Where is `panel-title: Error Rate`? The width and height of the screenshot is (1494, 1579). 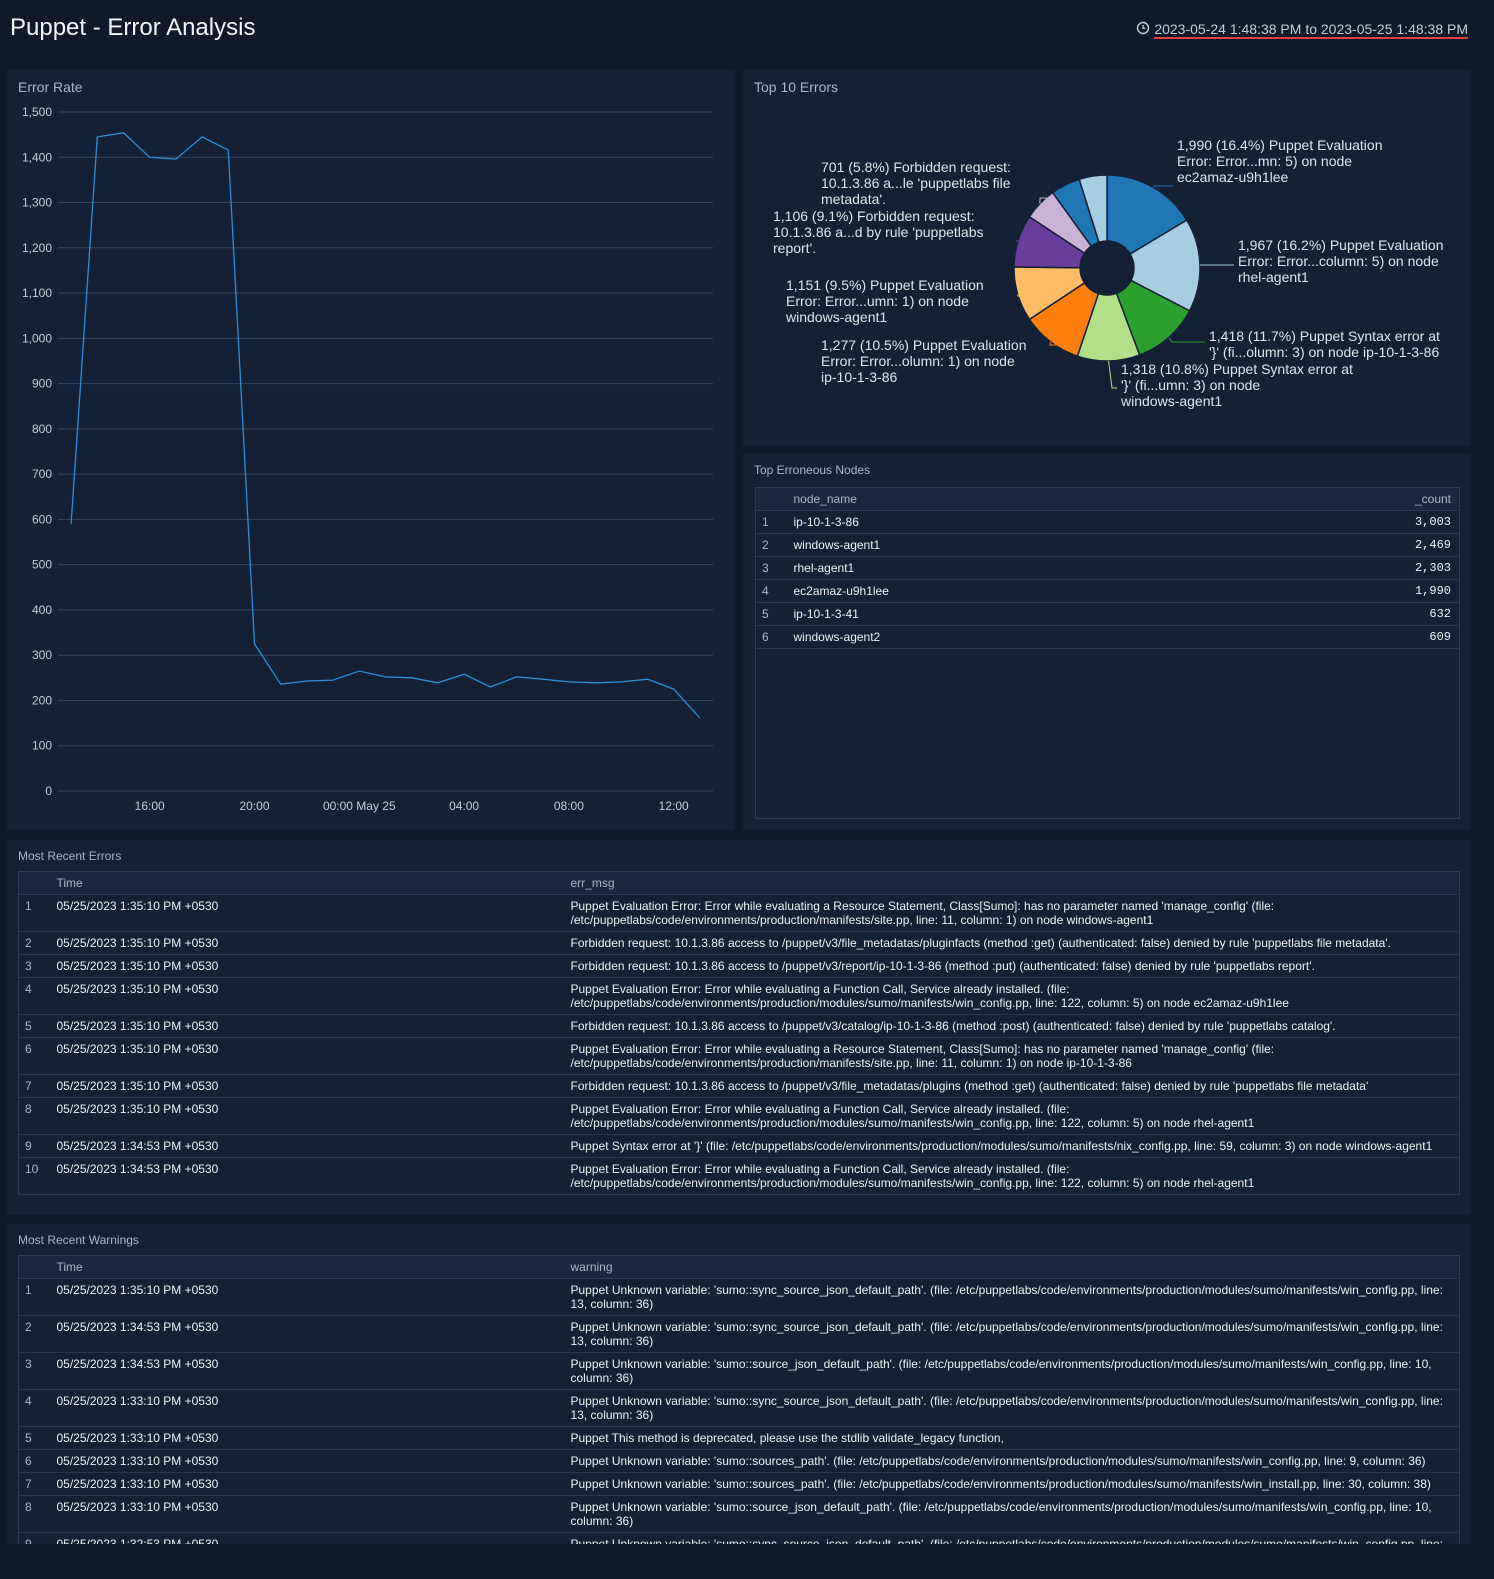 panel-title: Error Rate is located at coordinates (50, 87).